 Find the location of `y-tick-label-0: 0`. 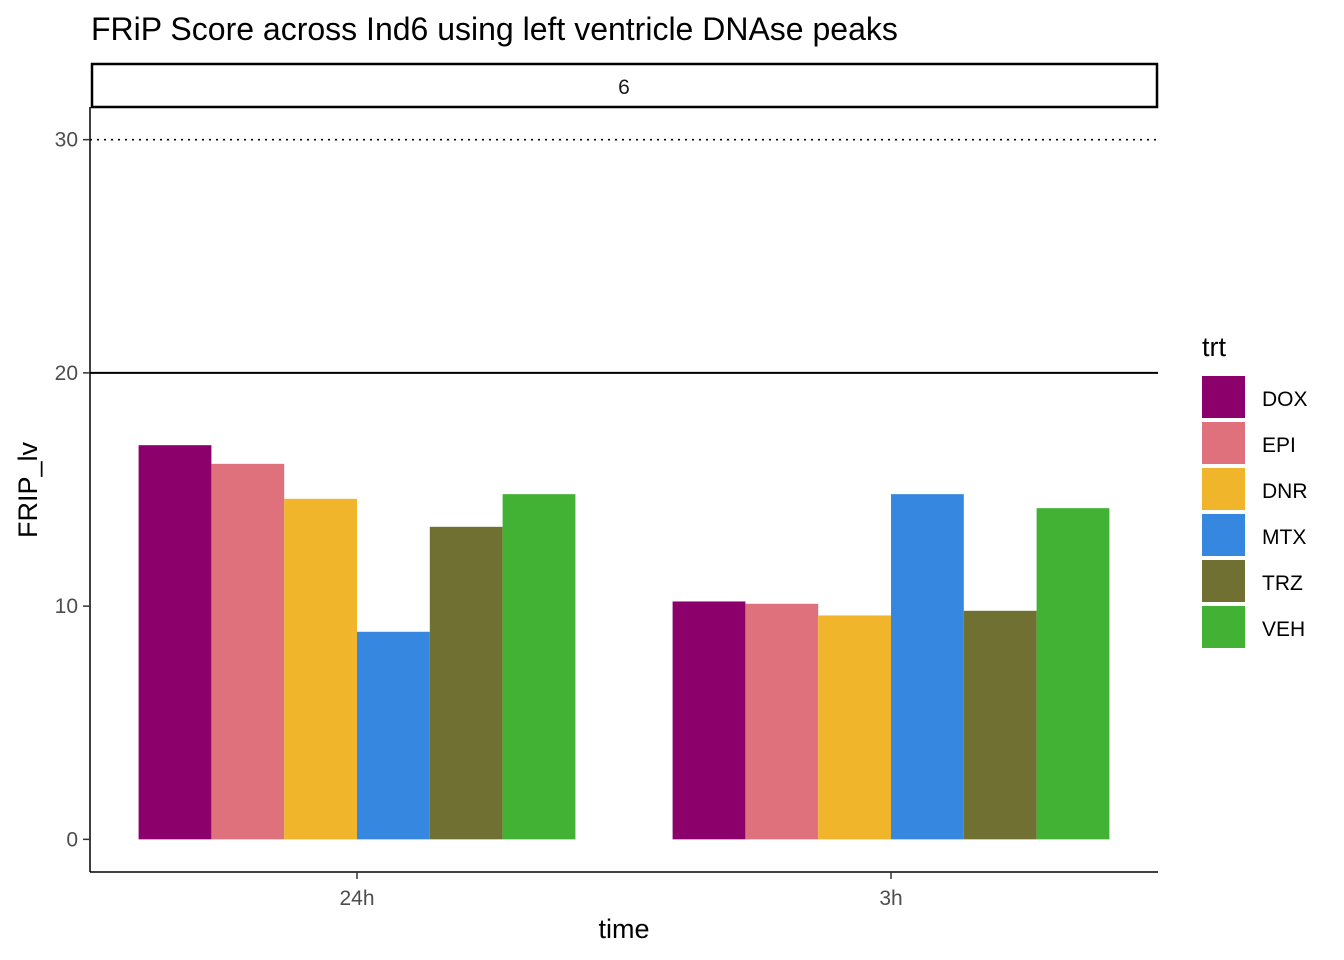

y-tick-label-0: 0 is located at coordinates (72, 839).